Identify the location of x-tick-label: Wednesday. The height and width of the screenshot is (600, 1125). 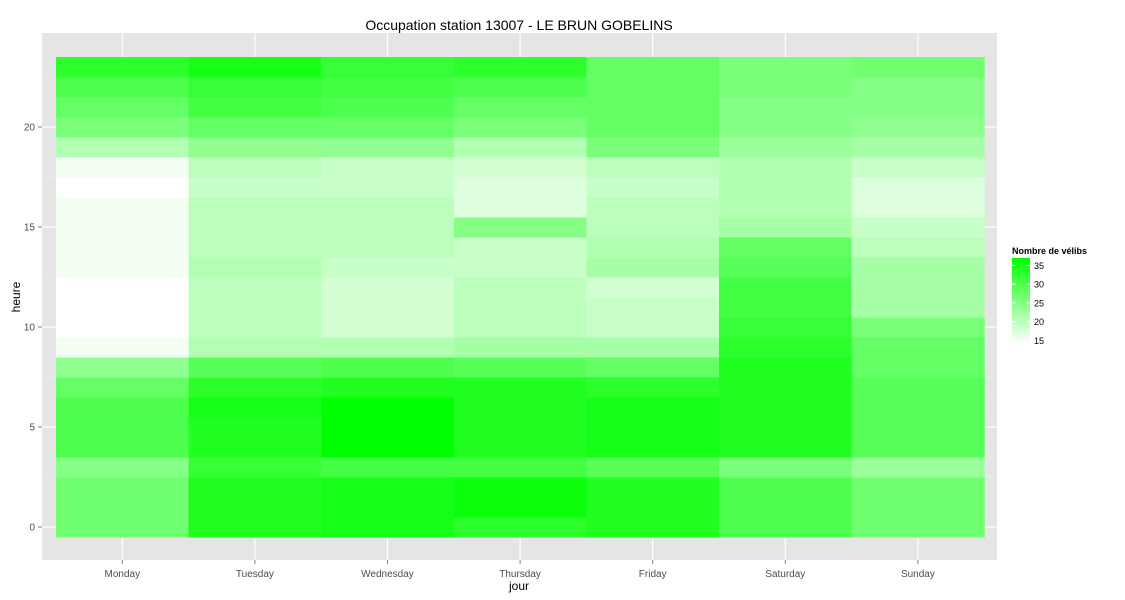
(387, 574).